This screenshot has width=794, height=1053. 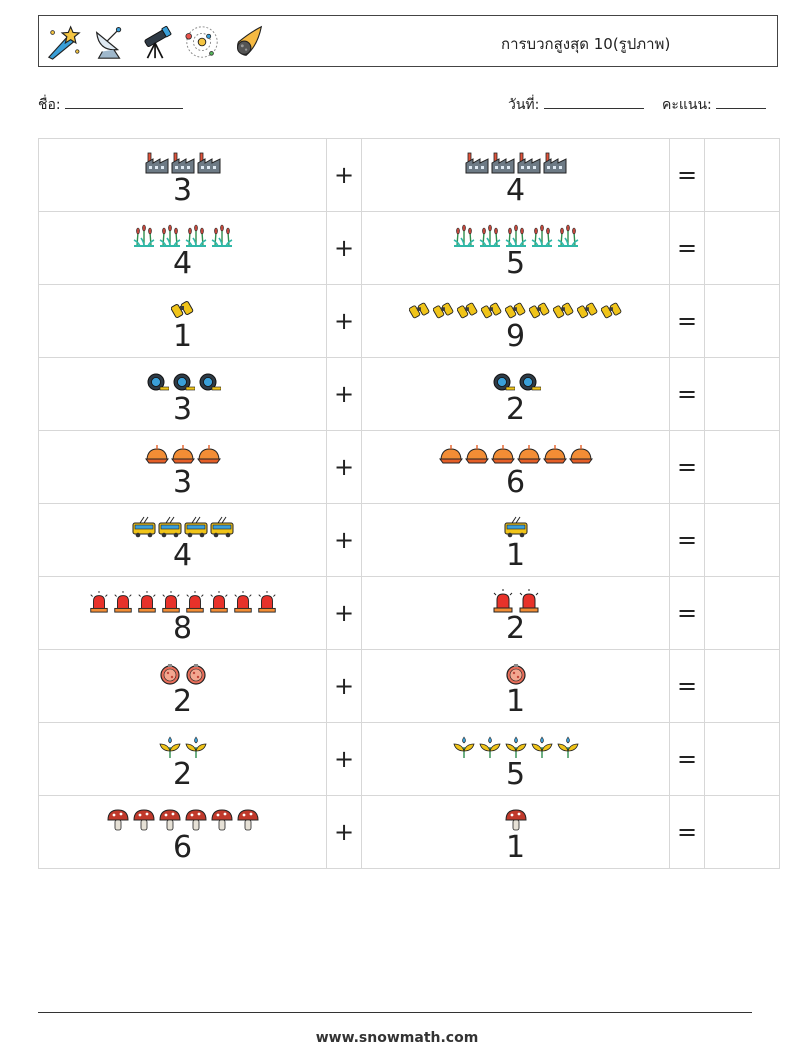 What do you see at coordinates (409, 321) in the screenshot?
I see `problem-row: 1 +9 =` at bounding box center [409, 321].